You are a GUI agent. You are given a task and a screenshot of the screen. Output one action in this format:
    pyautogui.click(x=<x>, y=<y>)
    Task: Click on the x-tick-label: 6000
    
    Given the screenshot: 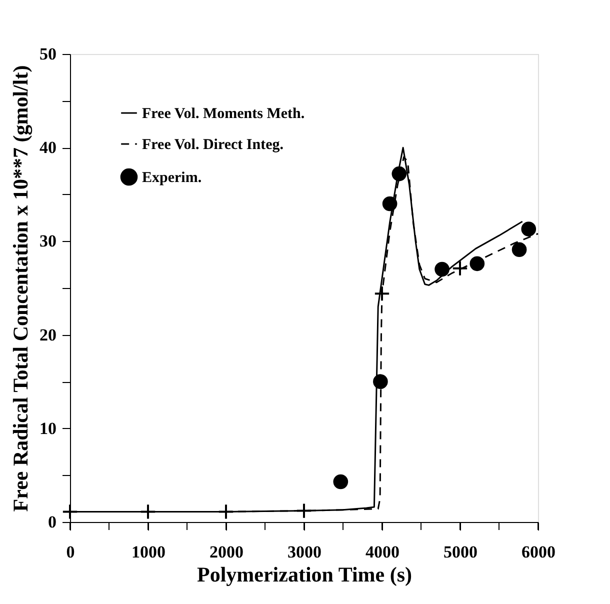 What is the action you would take?
    pyautogui.click(x=539, y=552)
    